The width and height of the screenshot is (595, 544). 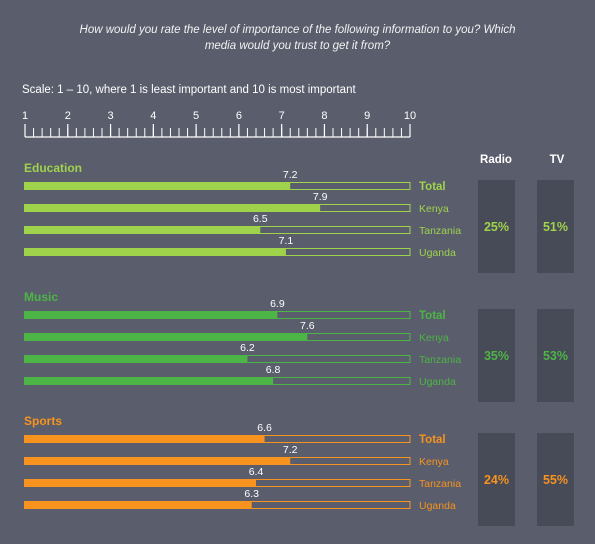 What do you see at coordinates (43, 421) in the screenshot?
I see `group-title-sports: Sports` at bounding box center [43, 421].